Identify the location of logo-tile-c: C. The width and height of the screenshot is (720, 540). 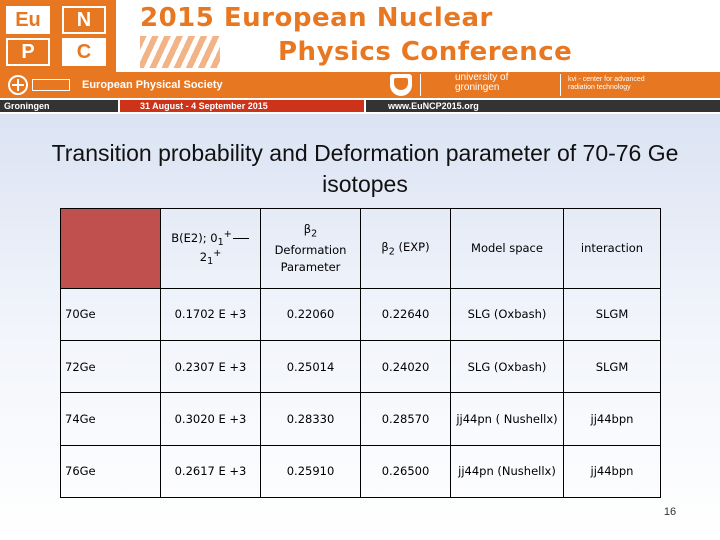
(84, 52).